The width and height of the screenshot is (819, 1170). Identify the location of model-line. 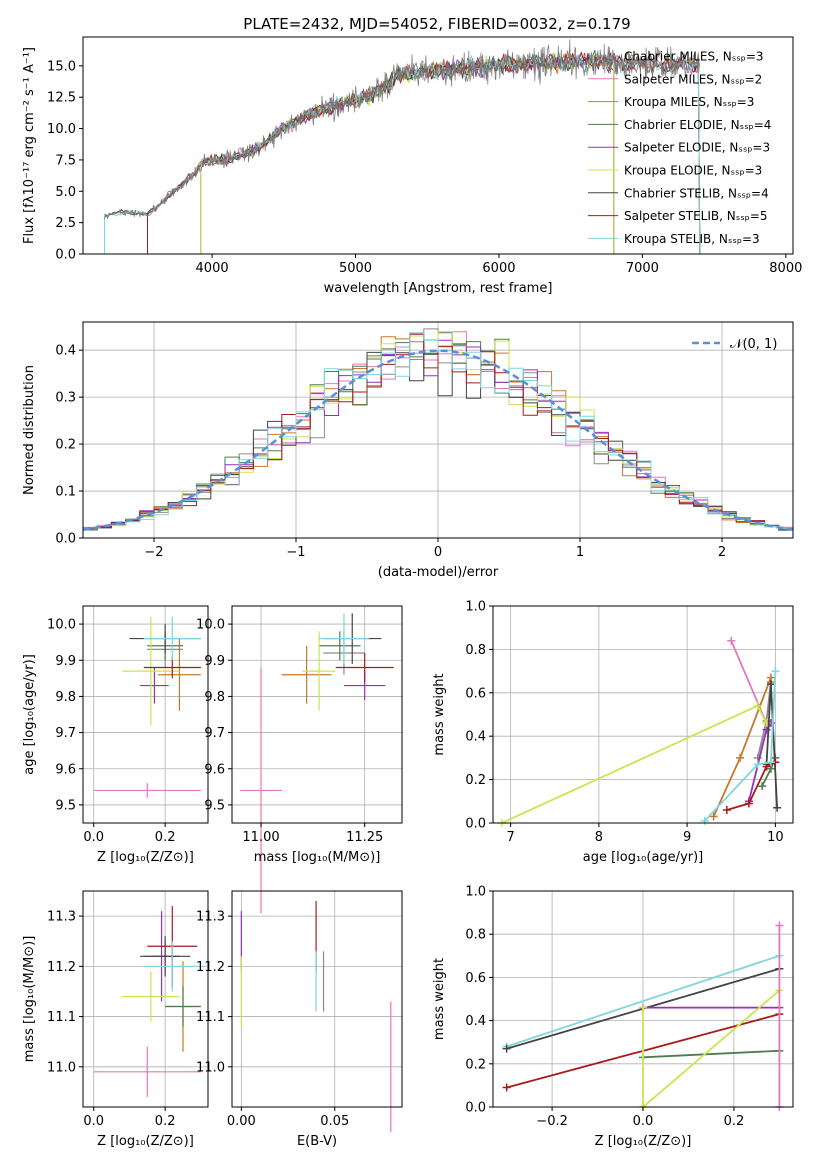
(407, 153).